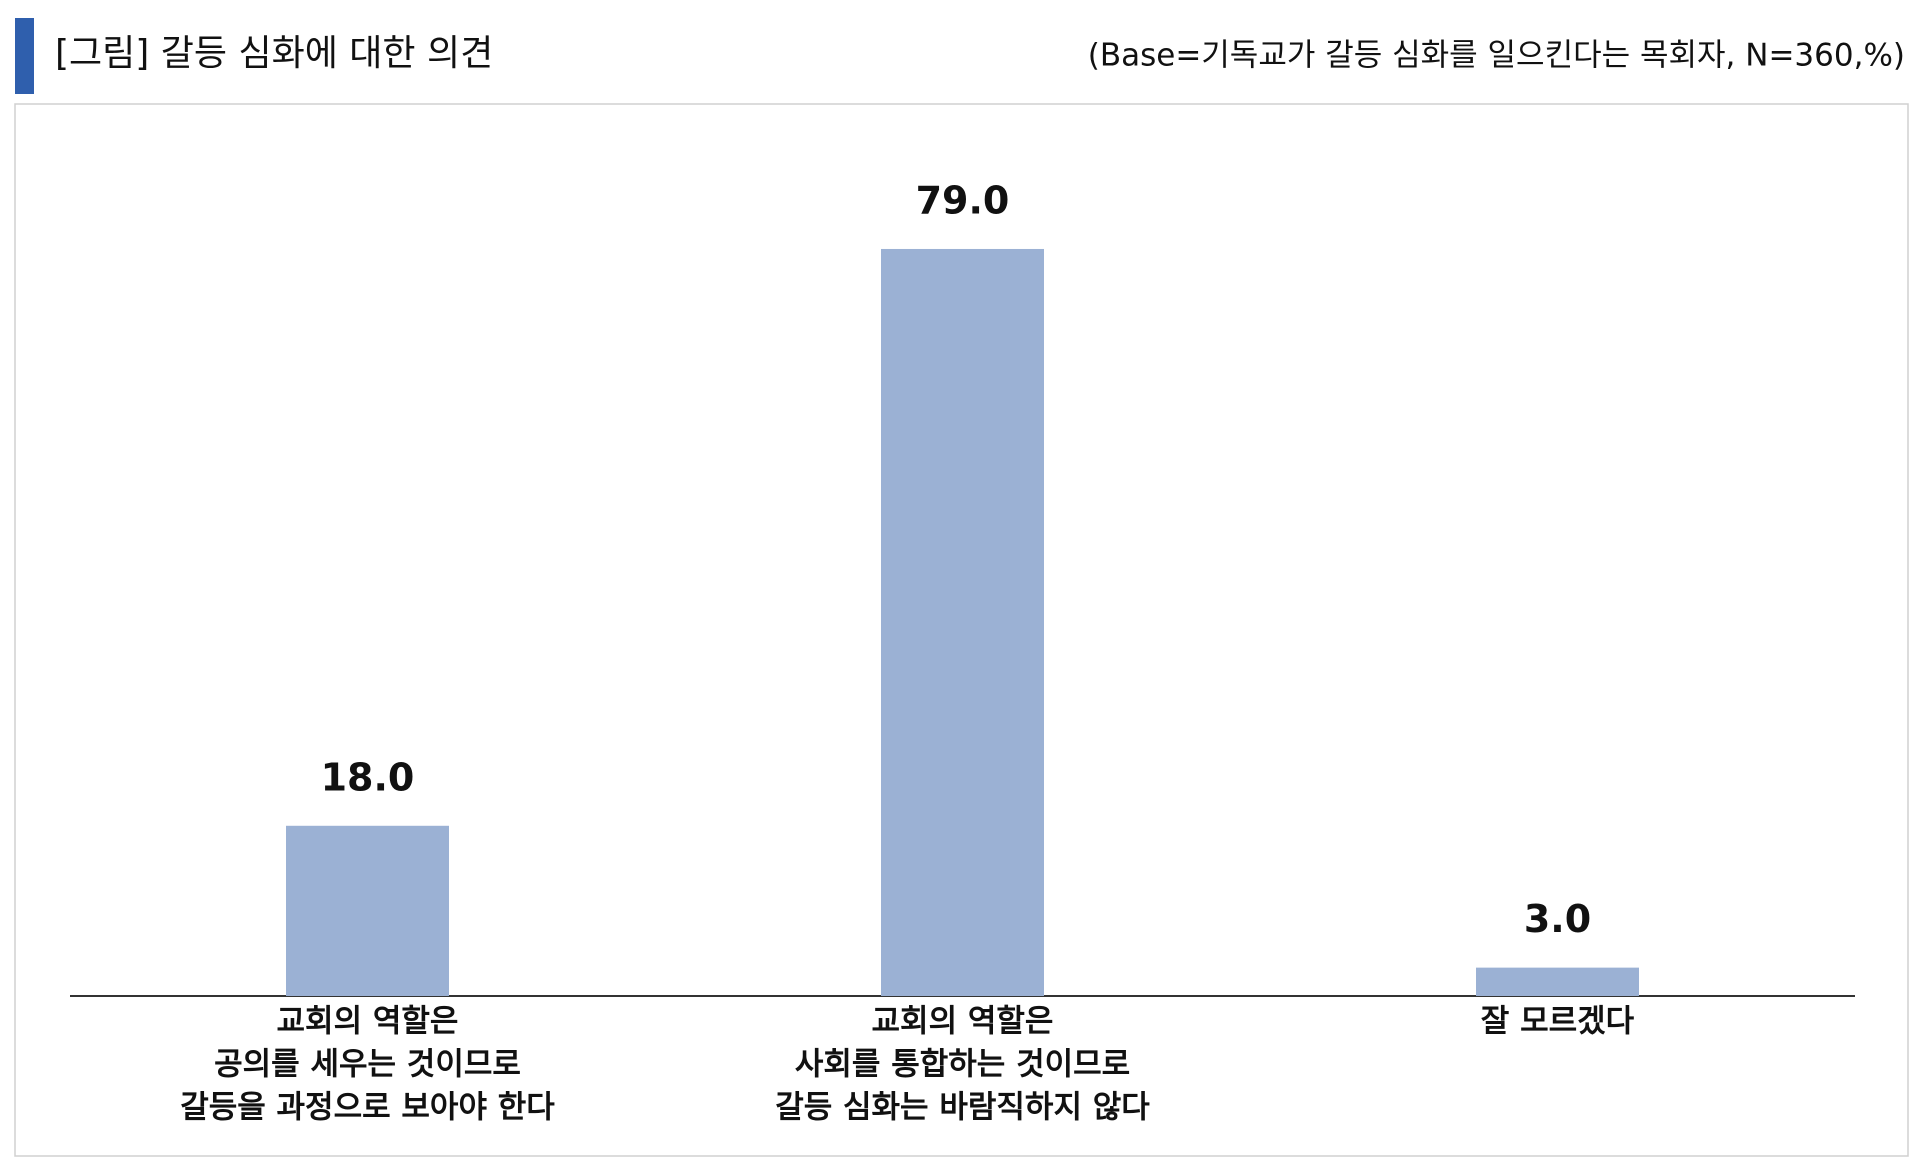 Image resolution: width=1920 pixels, height=1169 pixels. I want to click on value-label: 3.0, so click(1557, 919).